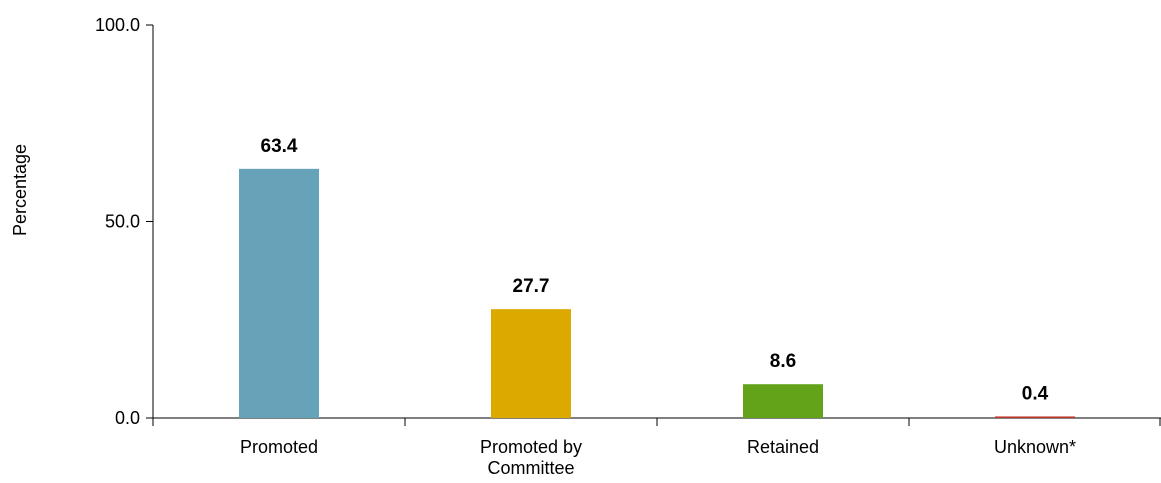 This screenshot has height=483, width=1161. Describe the element at coordinates (117, 25) in the screenshot. I see `y-tick-label: 100.0` at that location.